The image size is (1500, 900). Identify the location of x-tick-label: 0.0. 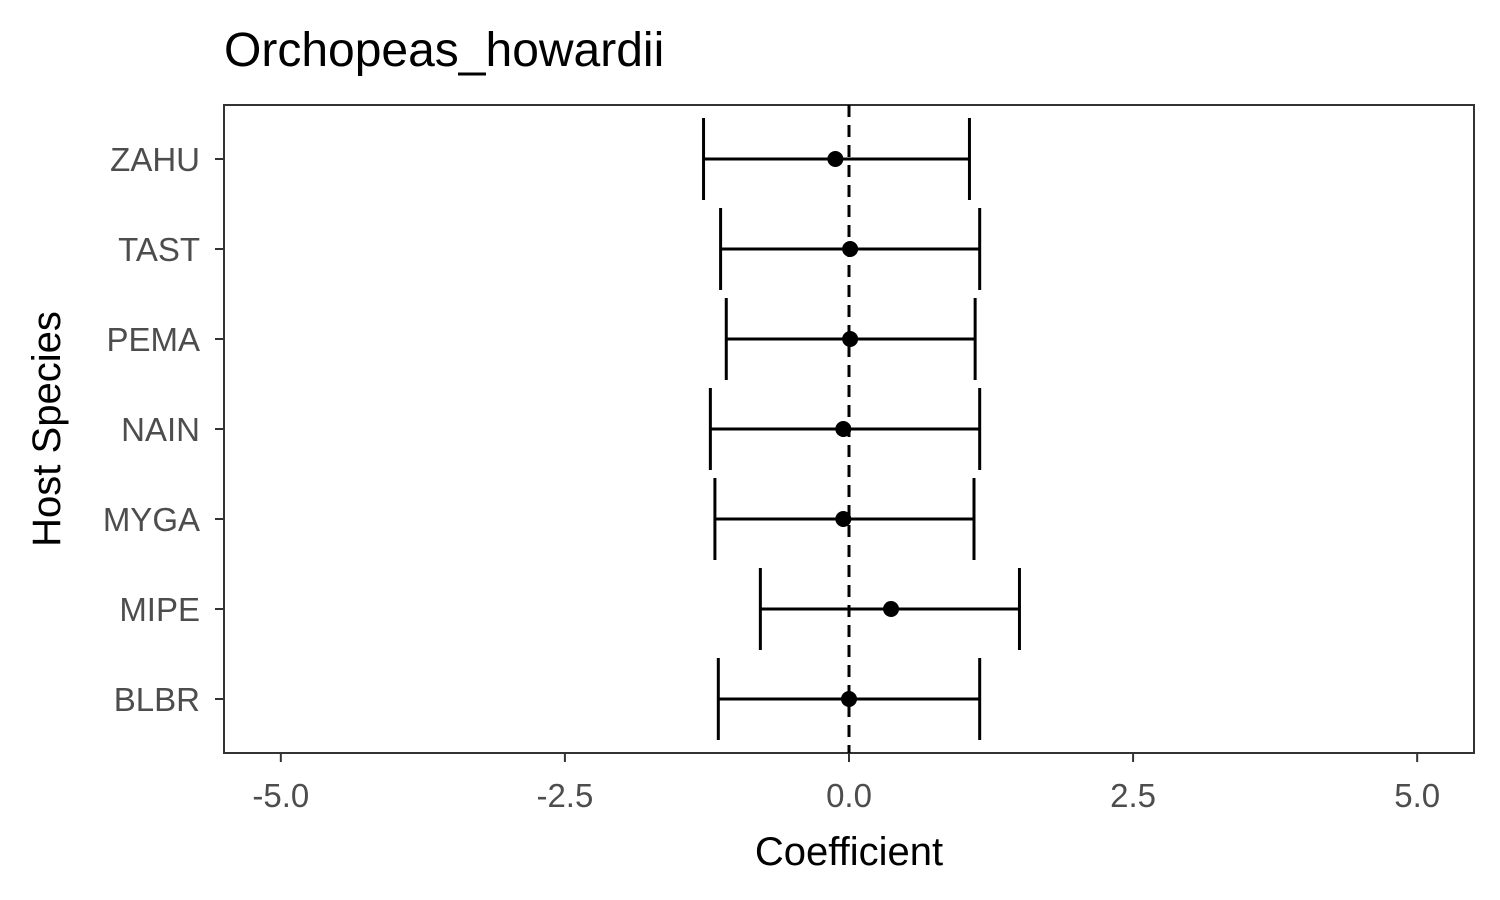
(849, 795).